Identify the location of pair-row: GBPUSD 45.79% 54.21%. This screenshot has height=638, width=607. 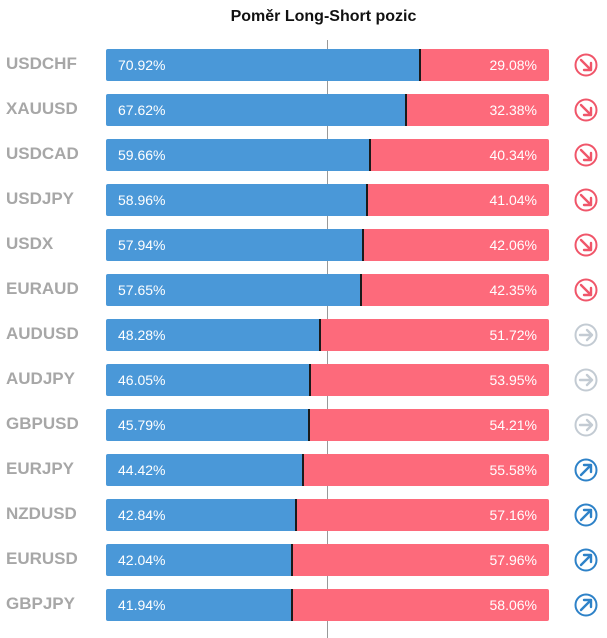
(303, 425).